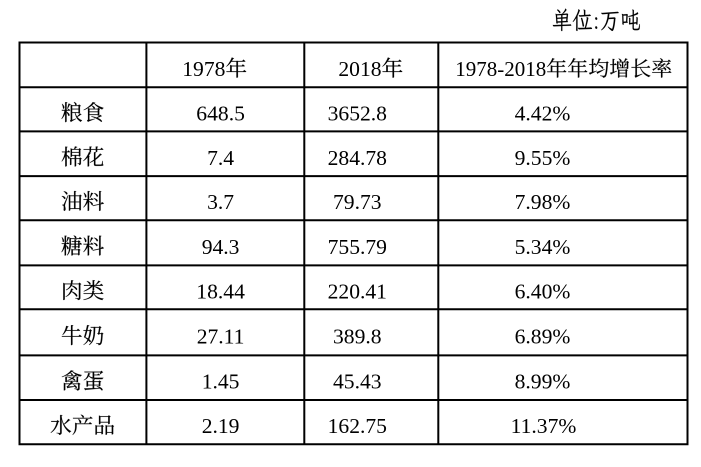  Describe the element at coordinates (357, 426) in the screenshot. I see `svg-text: 162.75` at that location.